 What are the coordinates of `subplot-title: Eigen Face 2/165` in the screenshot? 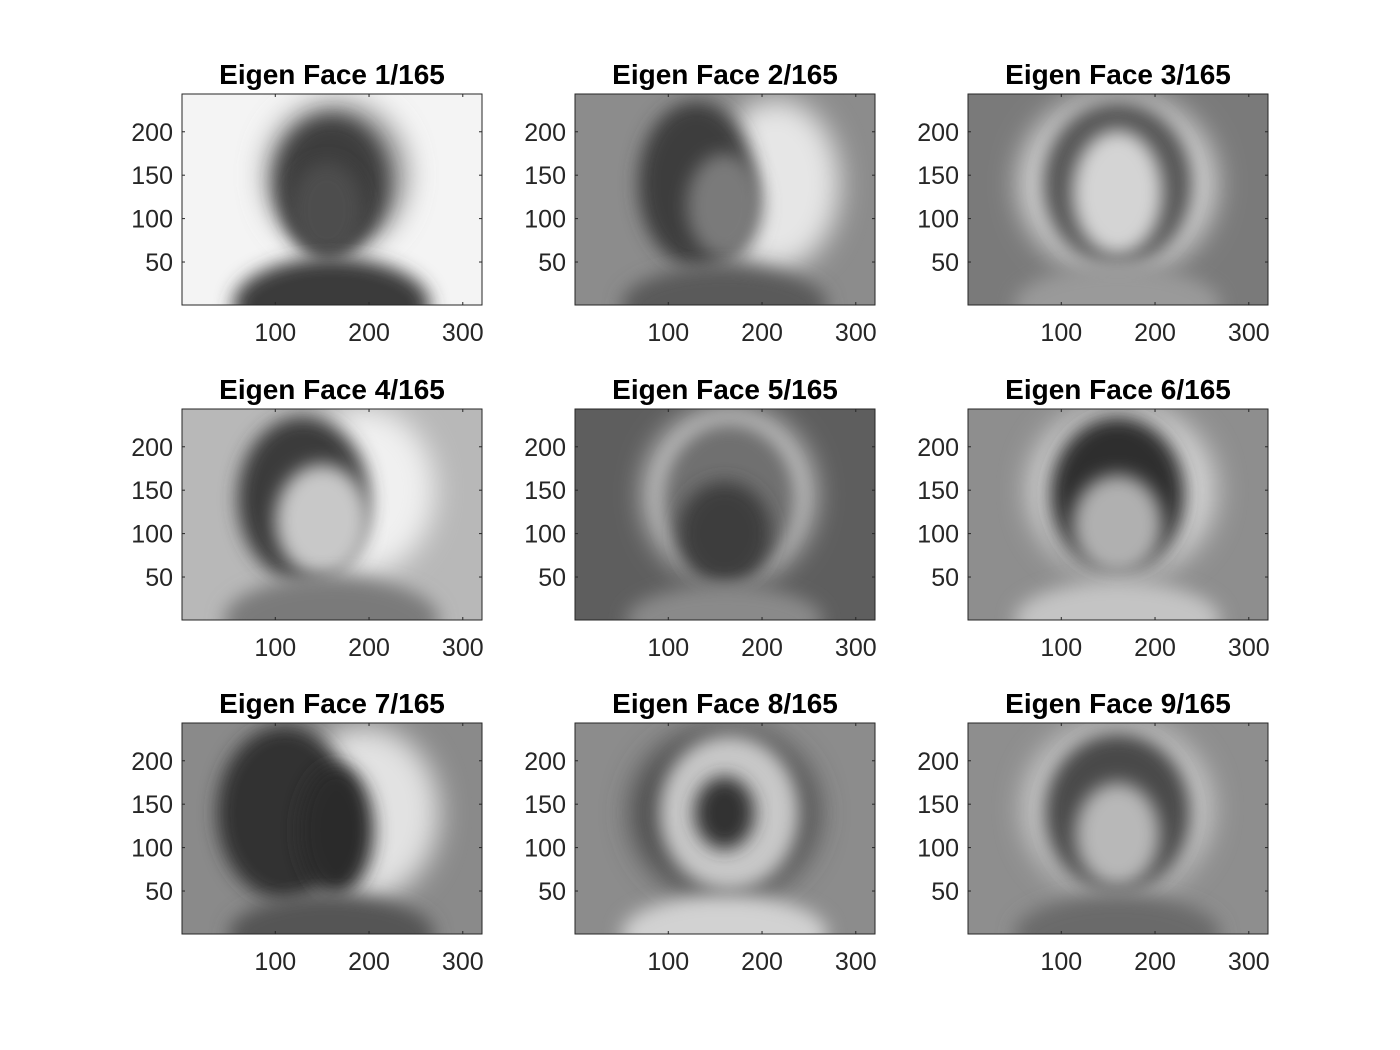 It's located at (725, 74).